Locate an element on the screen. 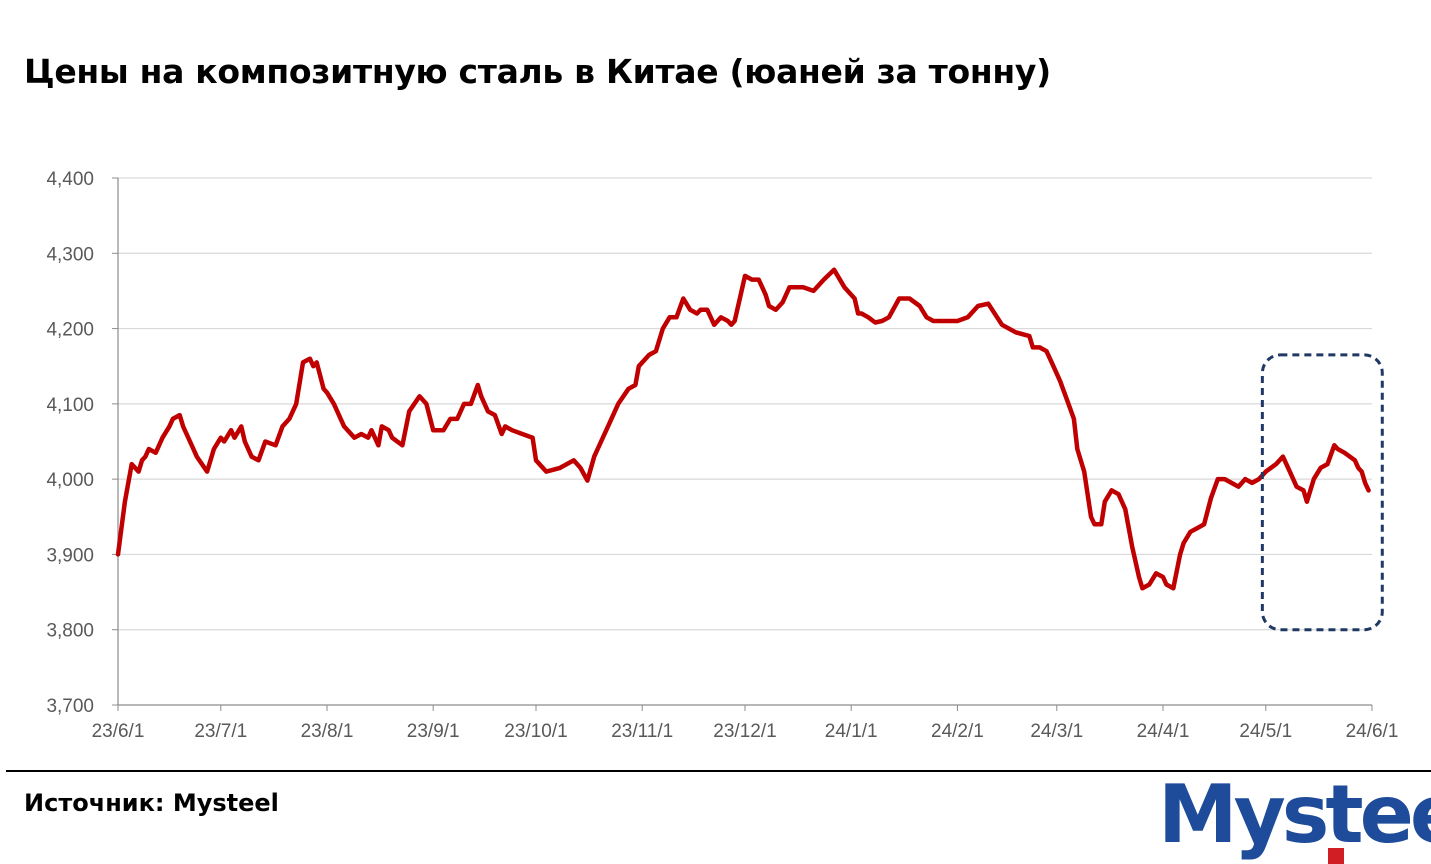  y-tick-label: 4,000 is located at coordinates (70, 480).